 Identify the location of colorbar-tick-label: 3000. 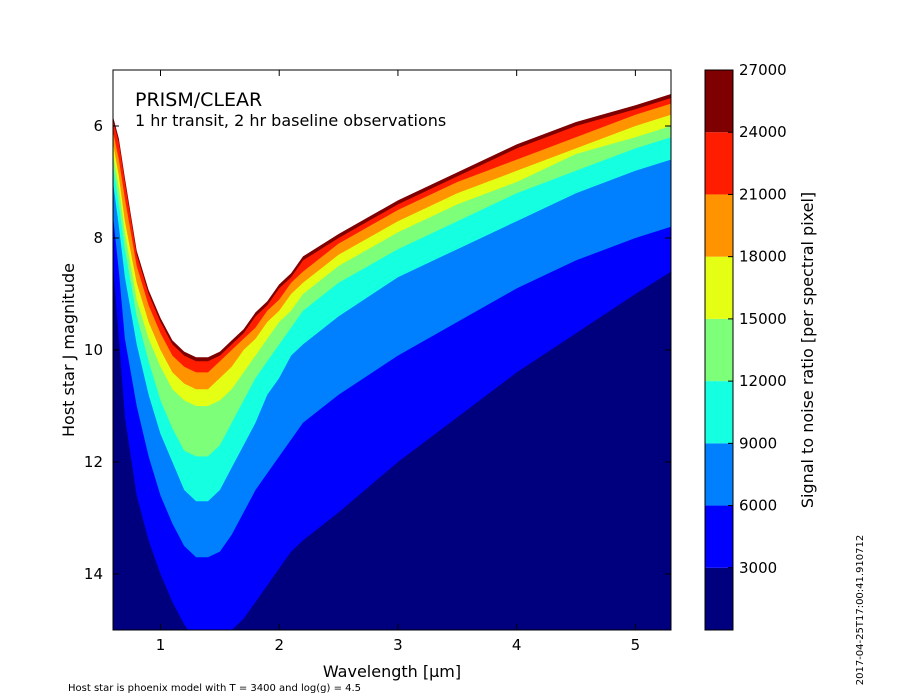
(758, 568).